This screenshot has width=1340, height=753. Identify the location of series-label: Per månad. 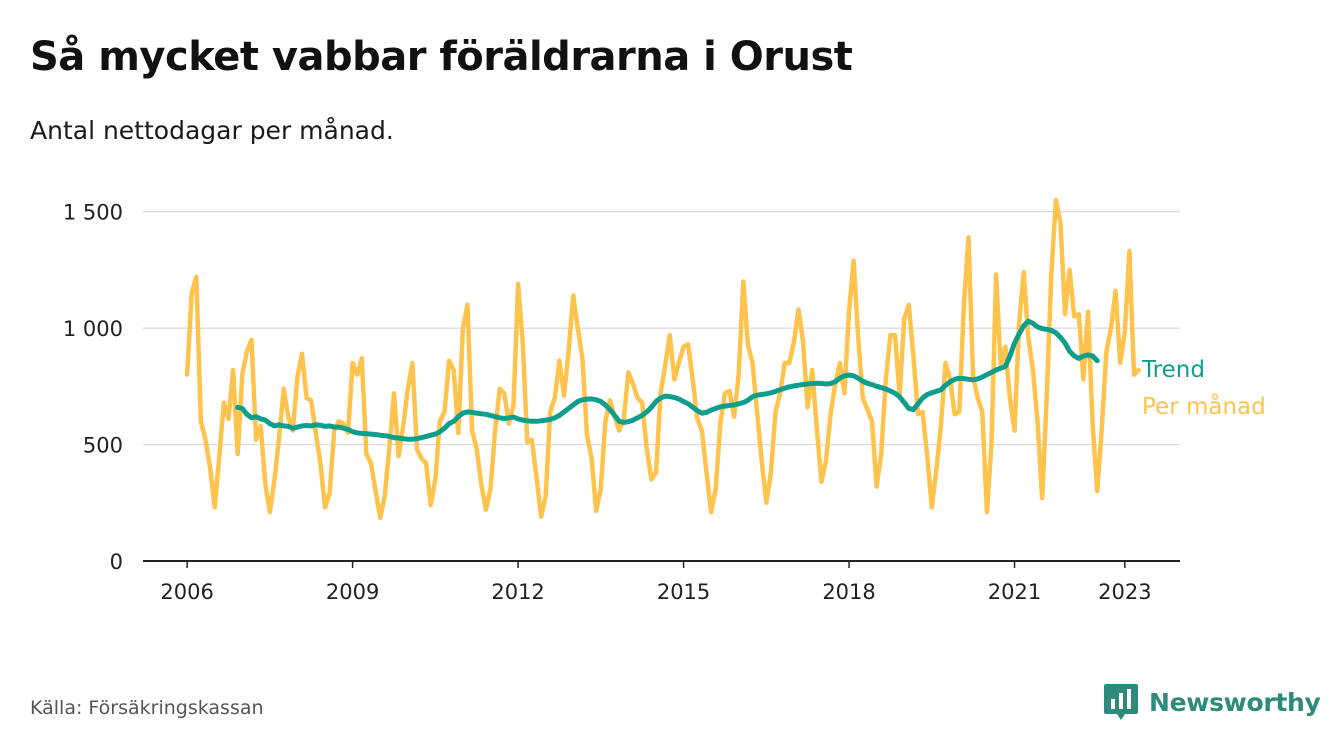
(1204, 406).